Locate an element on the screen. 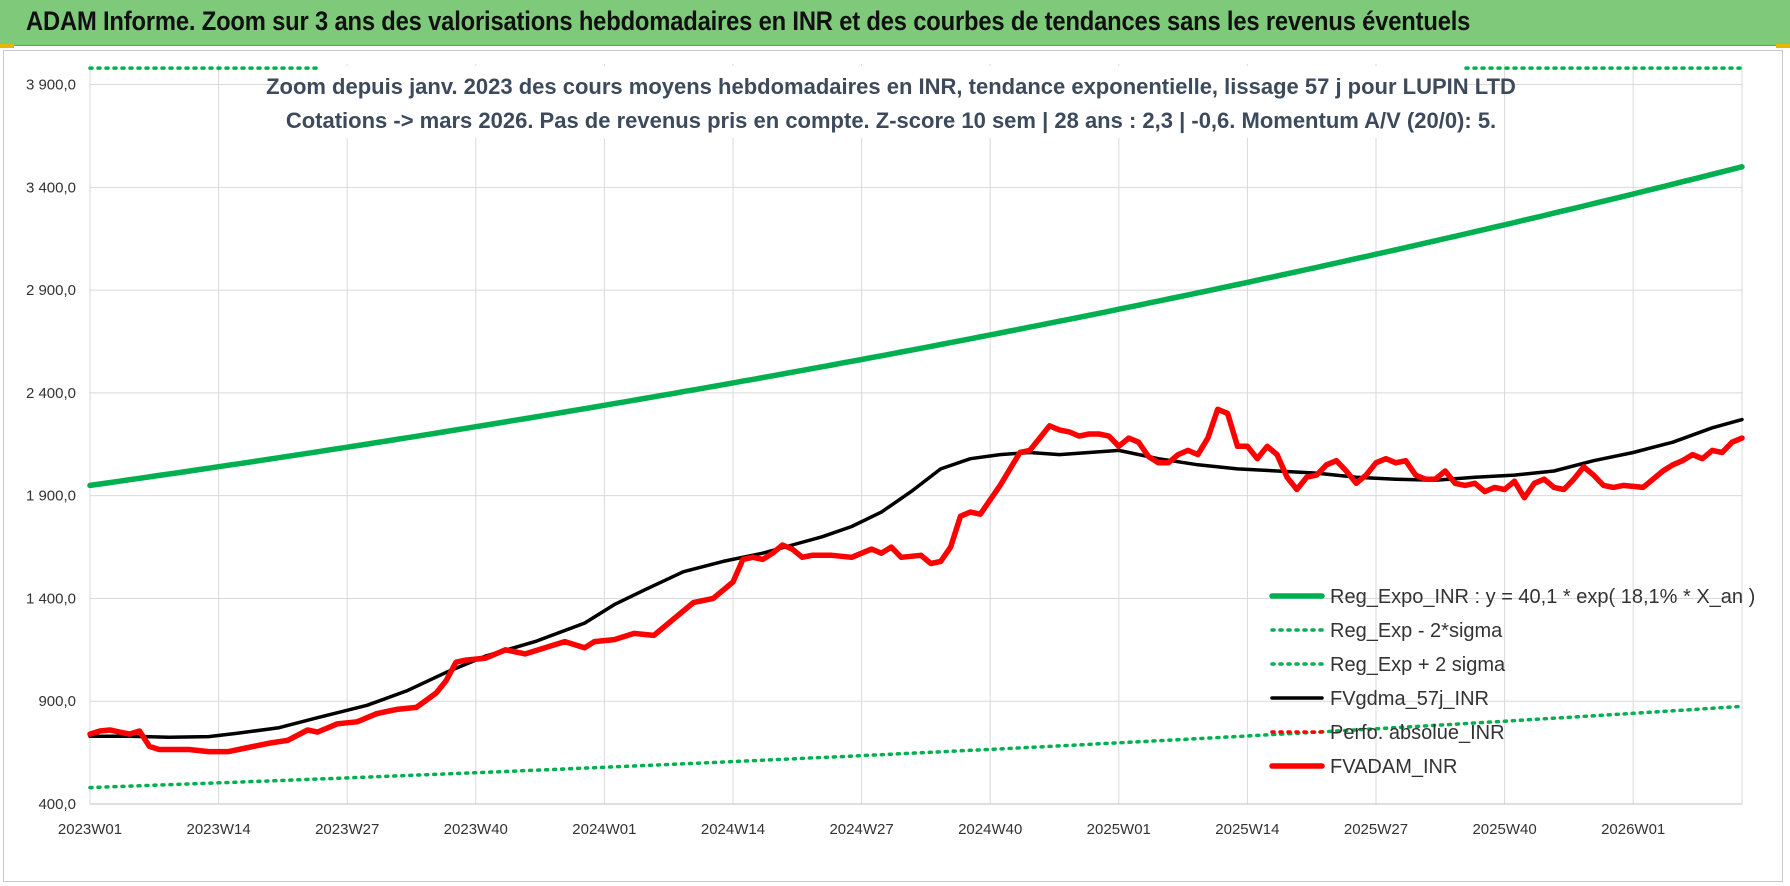  x-tick-label: 2024W01 is located at coordinates (604, 829).